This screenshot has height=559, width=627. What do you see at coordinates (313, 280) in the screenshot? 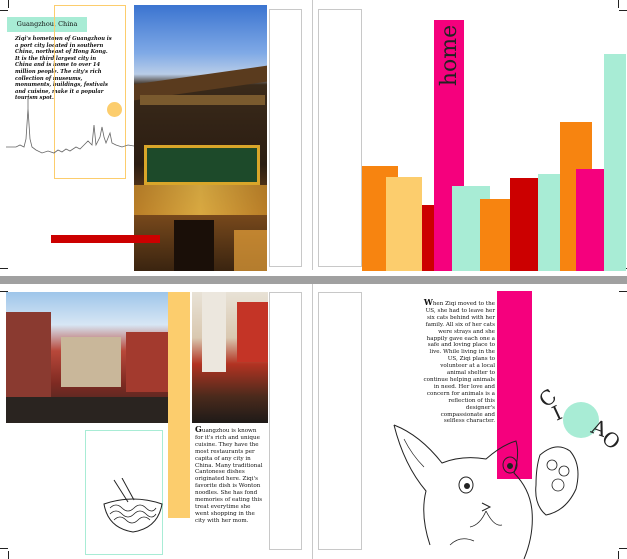
I see `spread-divider` at bounding box center [313, 280].